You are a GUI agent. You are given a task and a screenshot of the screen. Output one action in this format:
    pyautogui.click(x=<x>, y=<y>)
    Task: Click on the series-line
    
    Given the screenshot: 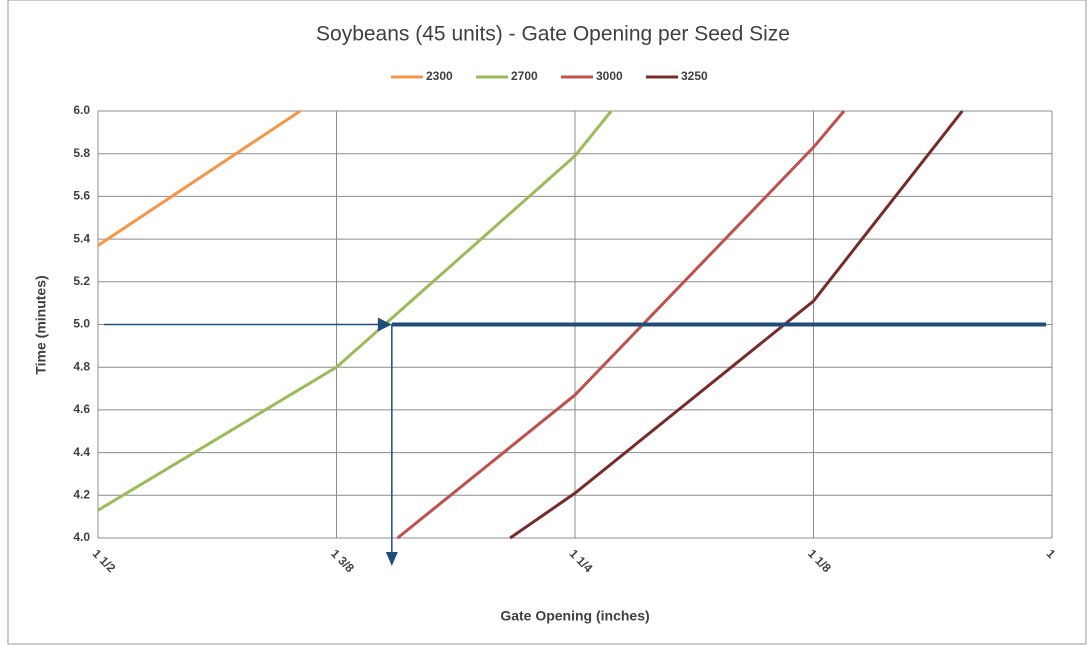 What is the action you would take?
    pyautogui.click(x=199, y=178)
    